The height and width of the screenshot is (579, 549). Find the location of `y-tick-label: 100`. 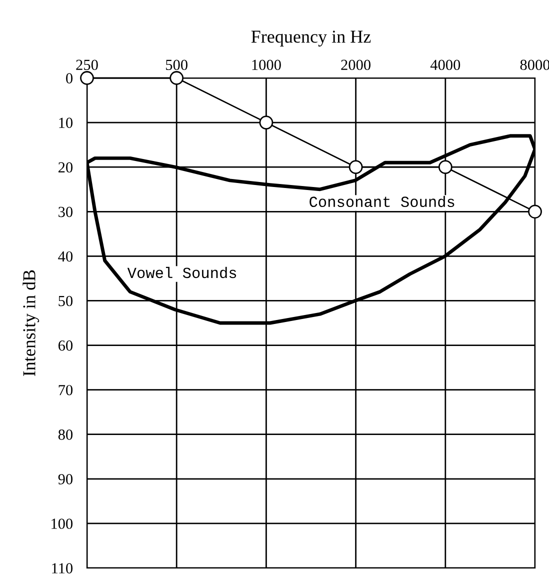

y-tick-label: 100 is located at coordinates (62, 523).